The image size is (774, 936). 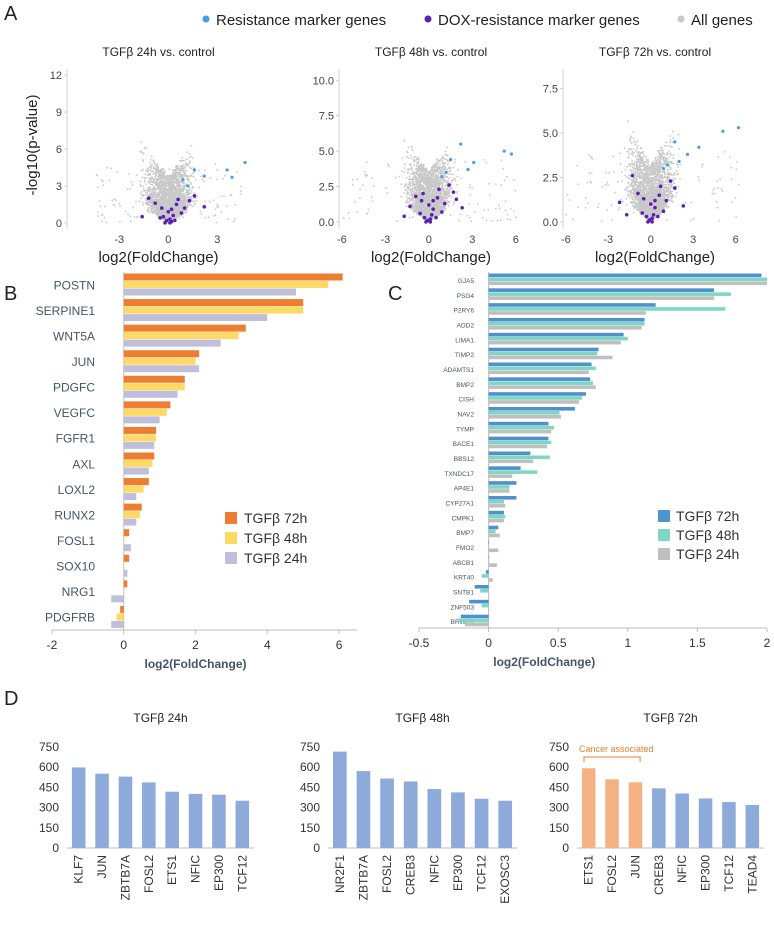 What do you see at coordinates (217, 240) in the screenshot?
I see `x-tick-label: 3` at bounding box center [217, 240].